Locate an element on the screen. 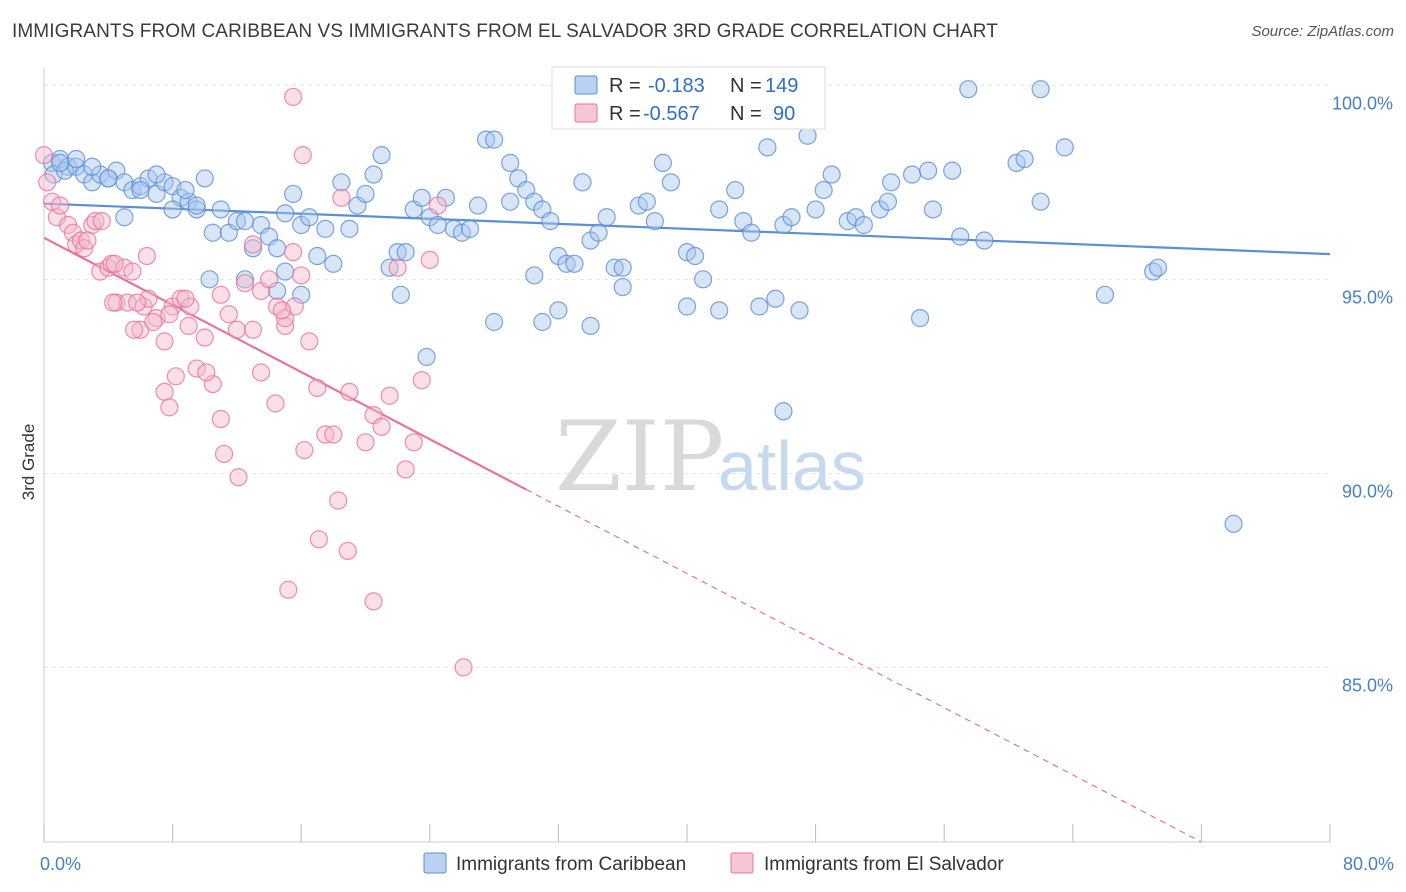  series-legend-el-salvador: Immigrants from El Salvador is located at coordinates (884, 864).